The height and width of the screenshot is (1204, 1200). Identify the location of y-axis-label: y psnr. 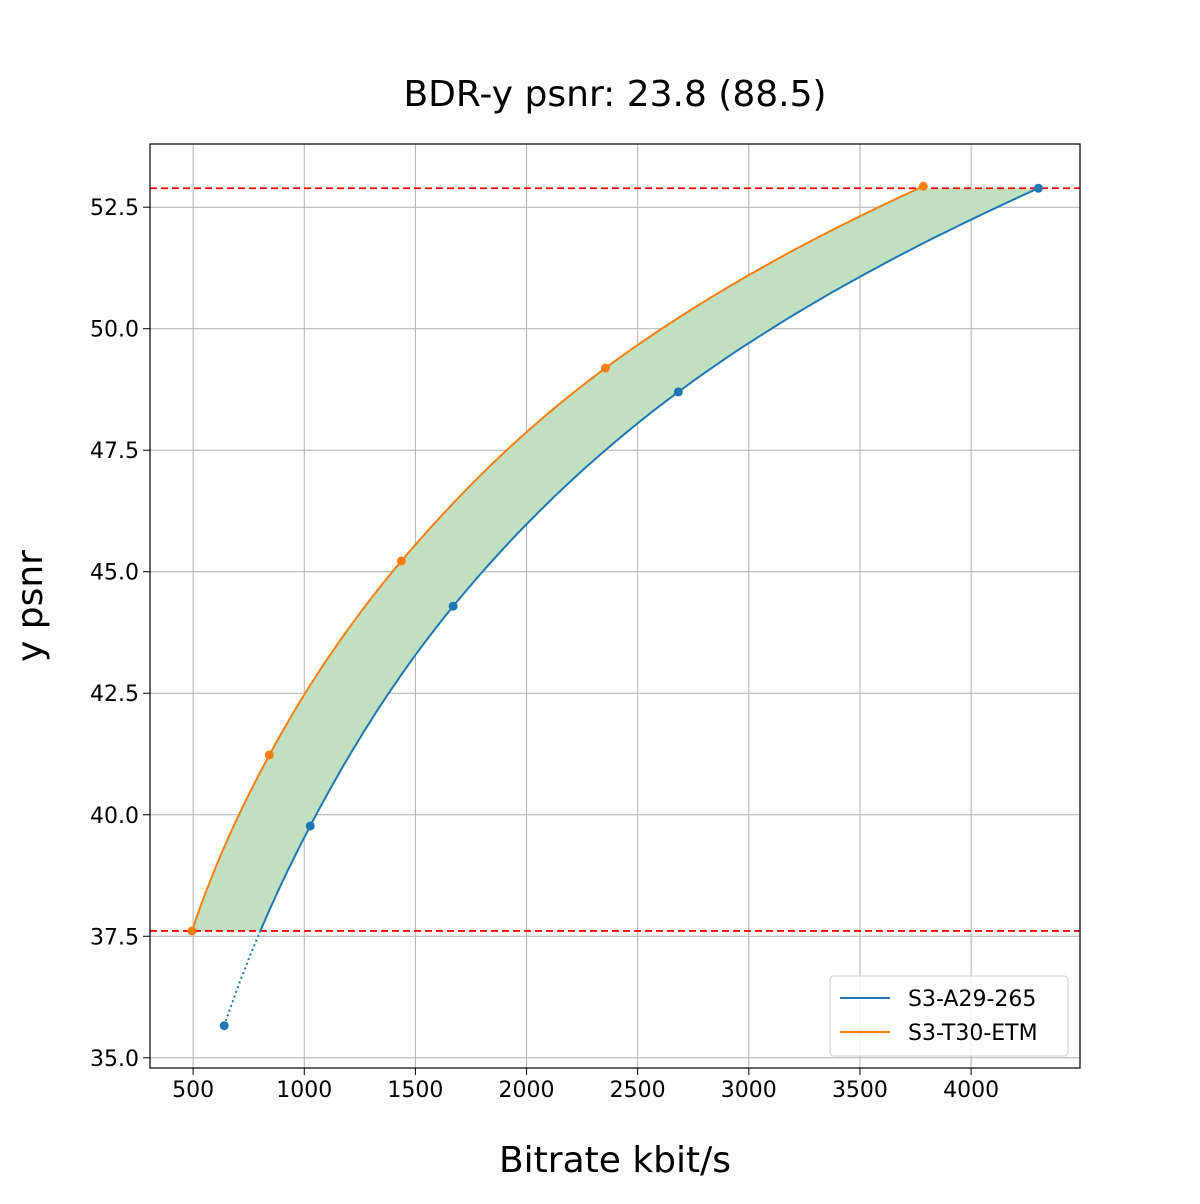
(30, 606).